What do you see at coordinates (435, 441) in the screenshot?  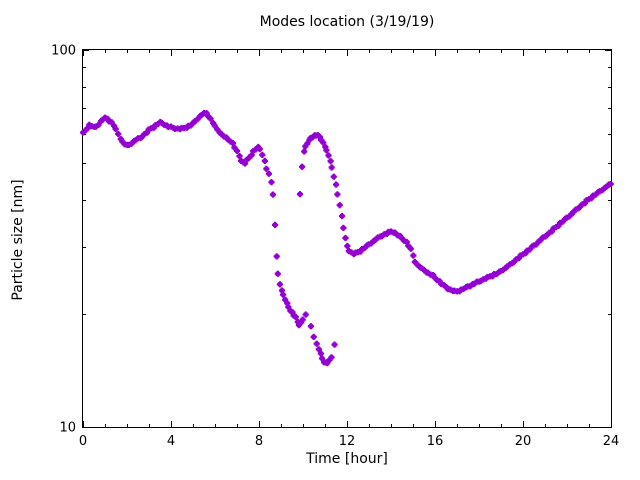 I see `x-tick-label: 16` at bounding box center [435, 441].